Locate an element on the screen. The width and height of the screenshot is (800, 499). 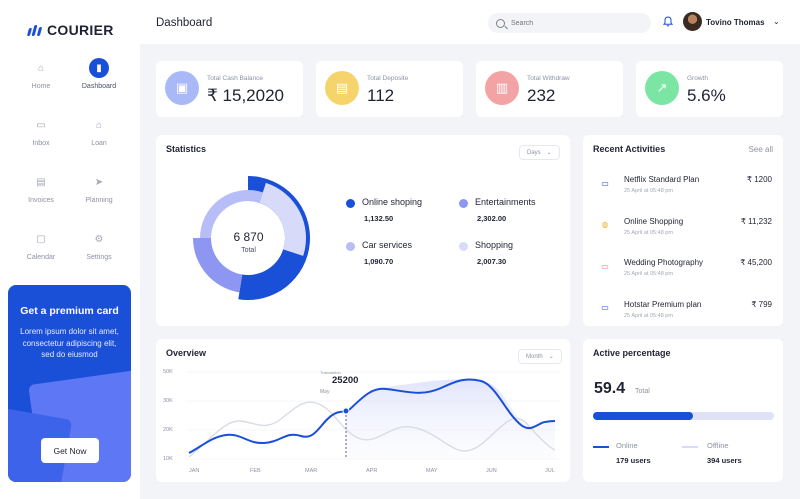
x-axis-tick: JUN is located at coordinates (491, 471).